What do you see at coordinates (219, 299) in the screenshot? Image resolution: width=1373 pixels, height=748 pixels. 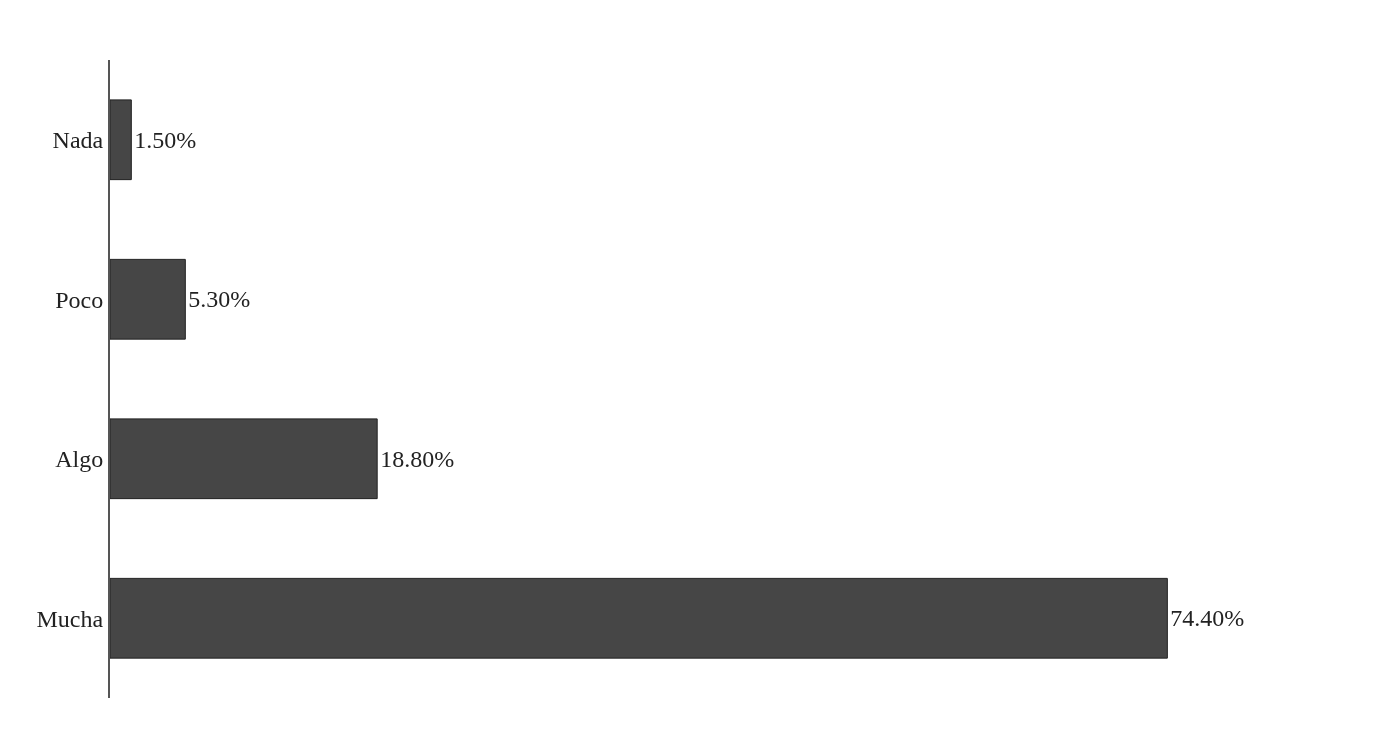 I see `data-label: 5.30%` at bounding box center [219, 299].